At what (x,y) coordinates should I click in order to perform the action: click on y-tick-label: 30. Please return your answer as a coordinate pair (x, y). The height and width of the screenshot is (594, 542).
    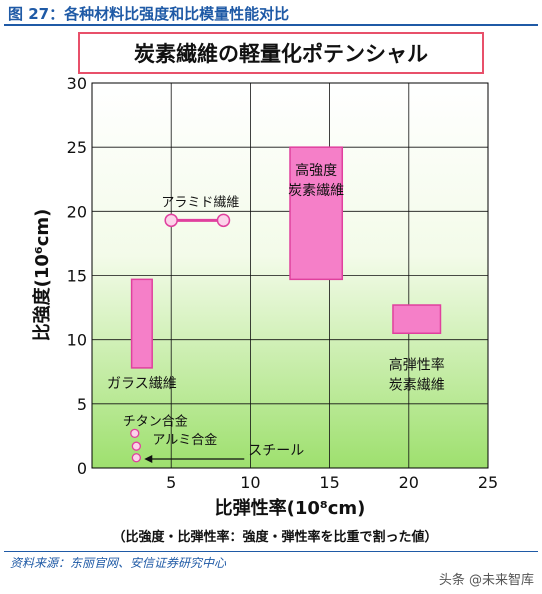
    Looking at the image, I should click on (77, 83).